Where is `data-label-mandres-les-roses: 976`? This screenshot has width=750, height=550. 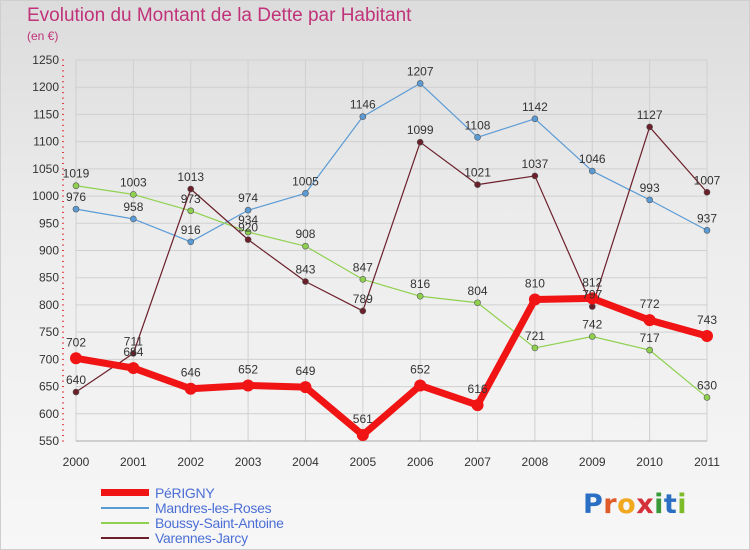
data-label-mandres-les-roses: 976 is located at coordinates (76, 197).